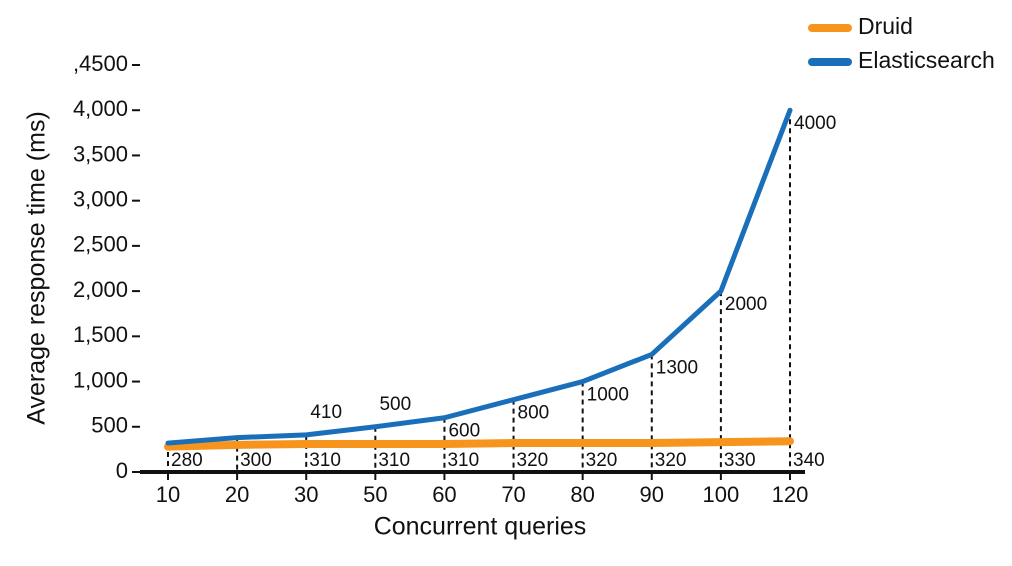 The image size is (1012, 566). What do you see at coordinates (395, 404) in the screenshot?
I see `data-label: 500` at bounding box center [395, 404].